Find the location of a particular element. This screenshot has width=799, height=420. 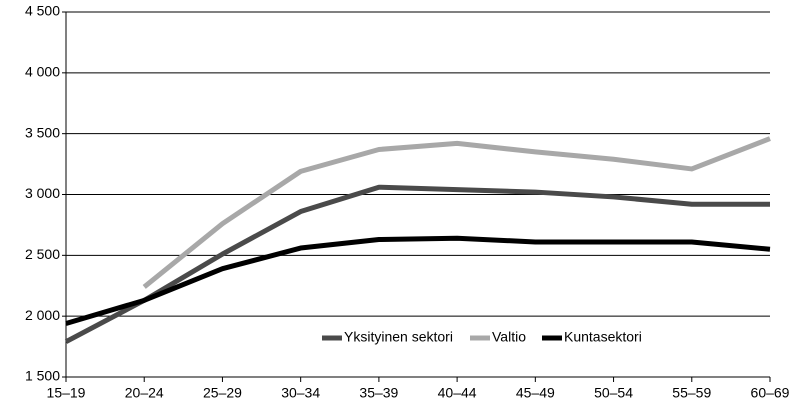

x-tick-label: 15–19 is located at coordinates (66, 393).